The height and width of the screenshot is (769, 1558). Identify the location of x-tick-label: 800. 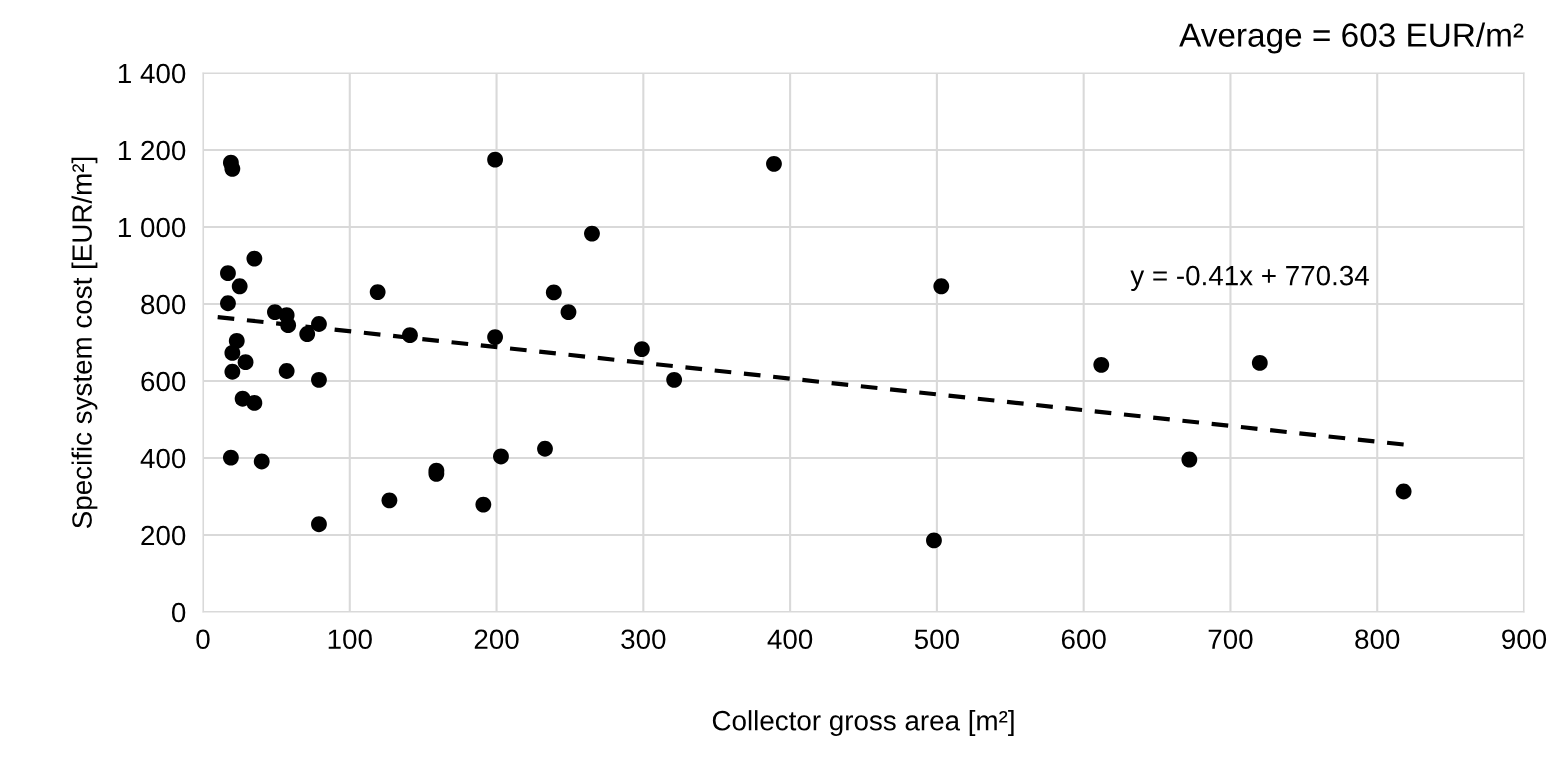
(1377, 639).